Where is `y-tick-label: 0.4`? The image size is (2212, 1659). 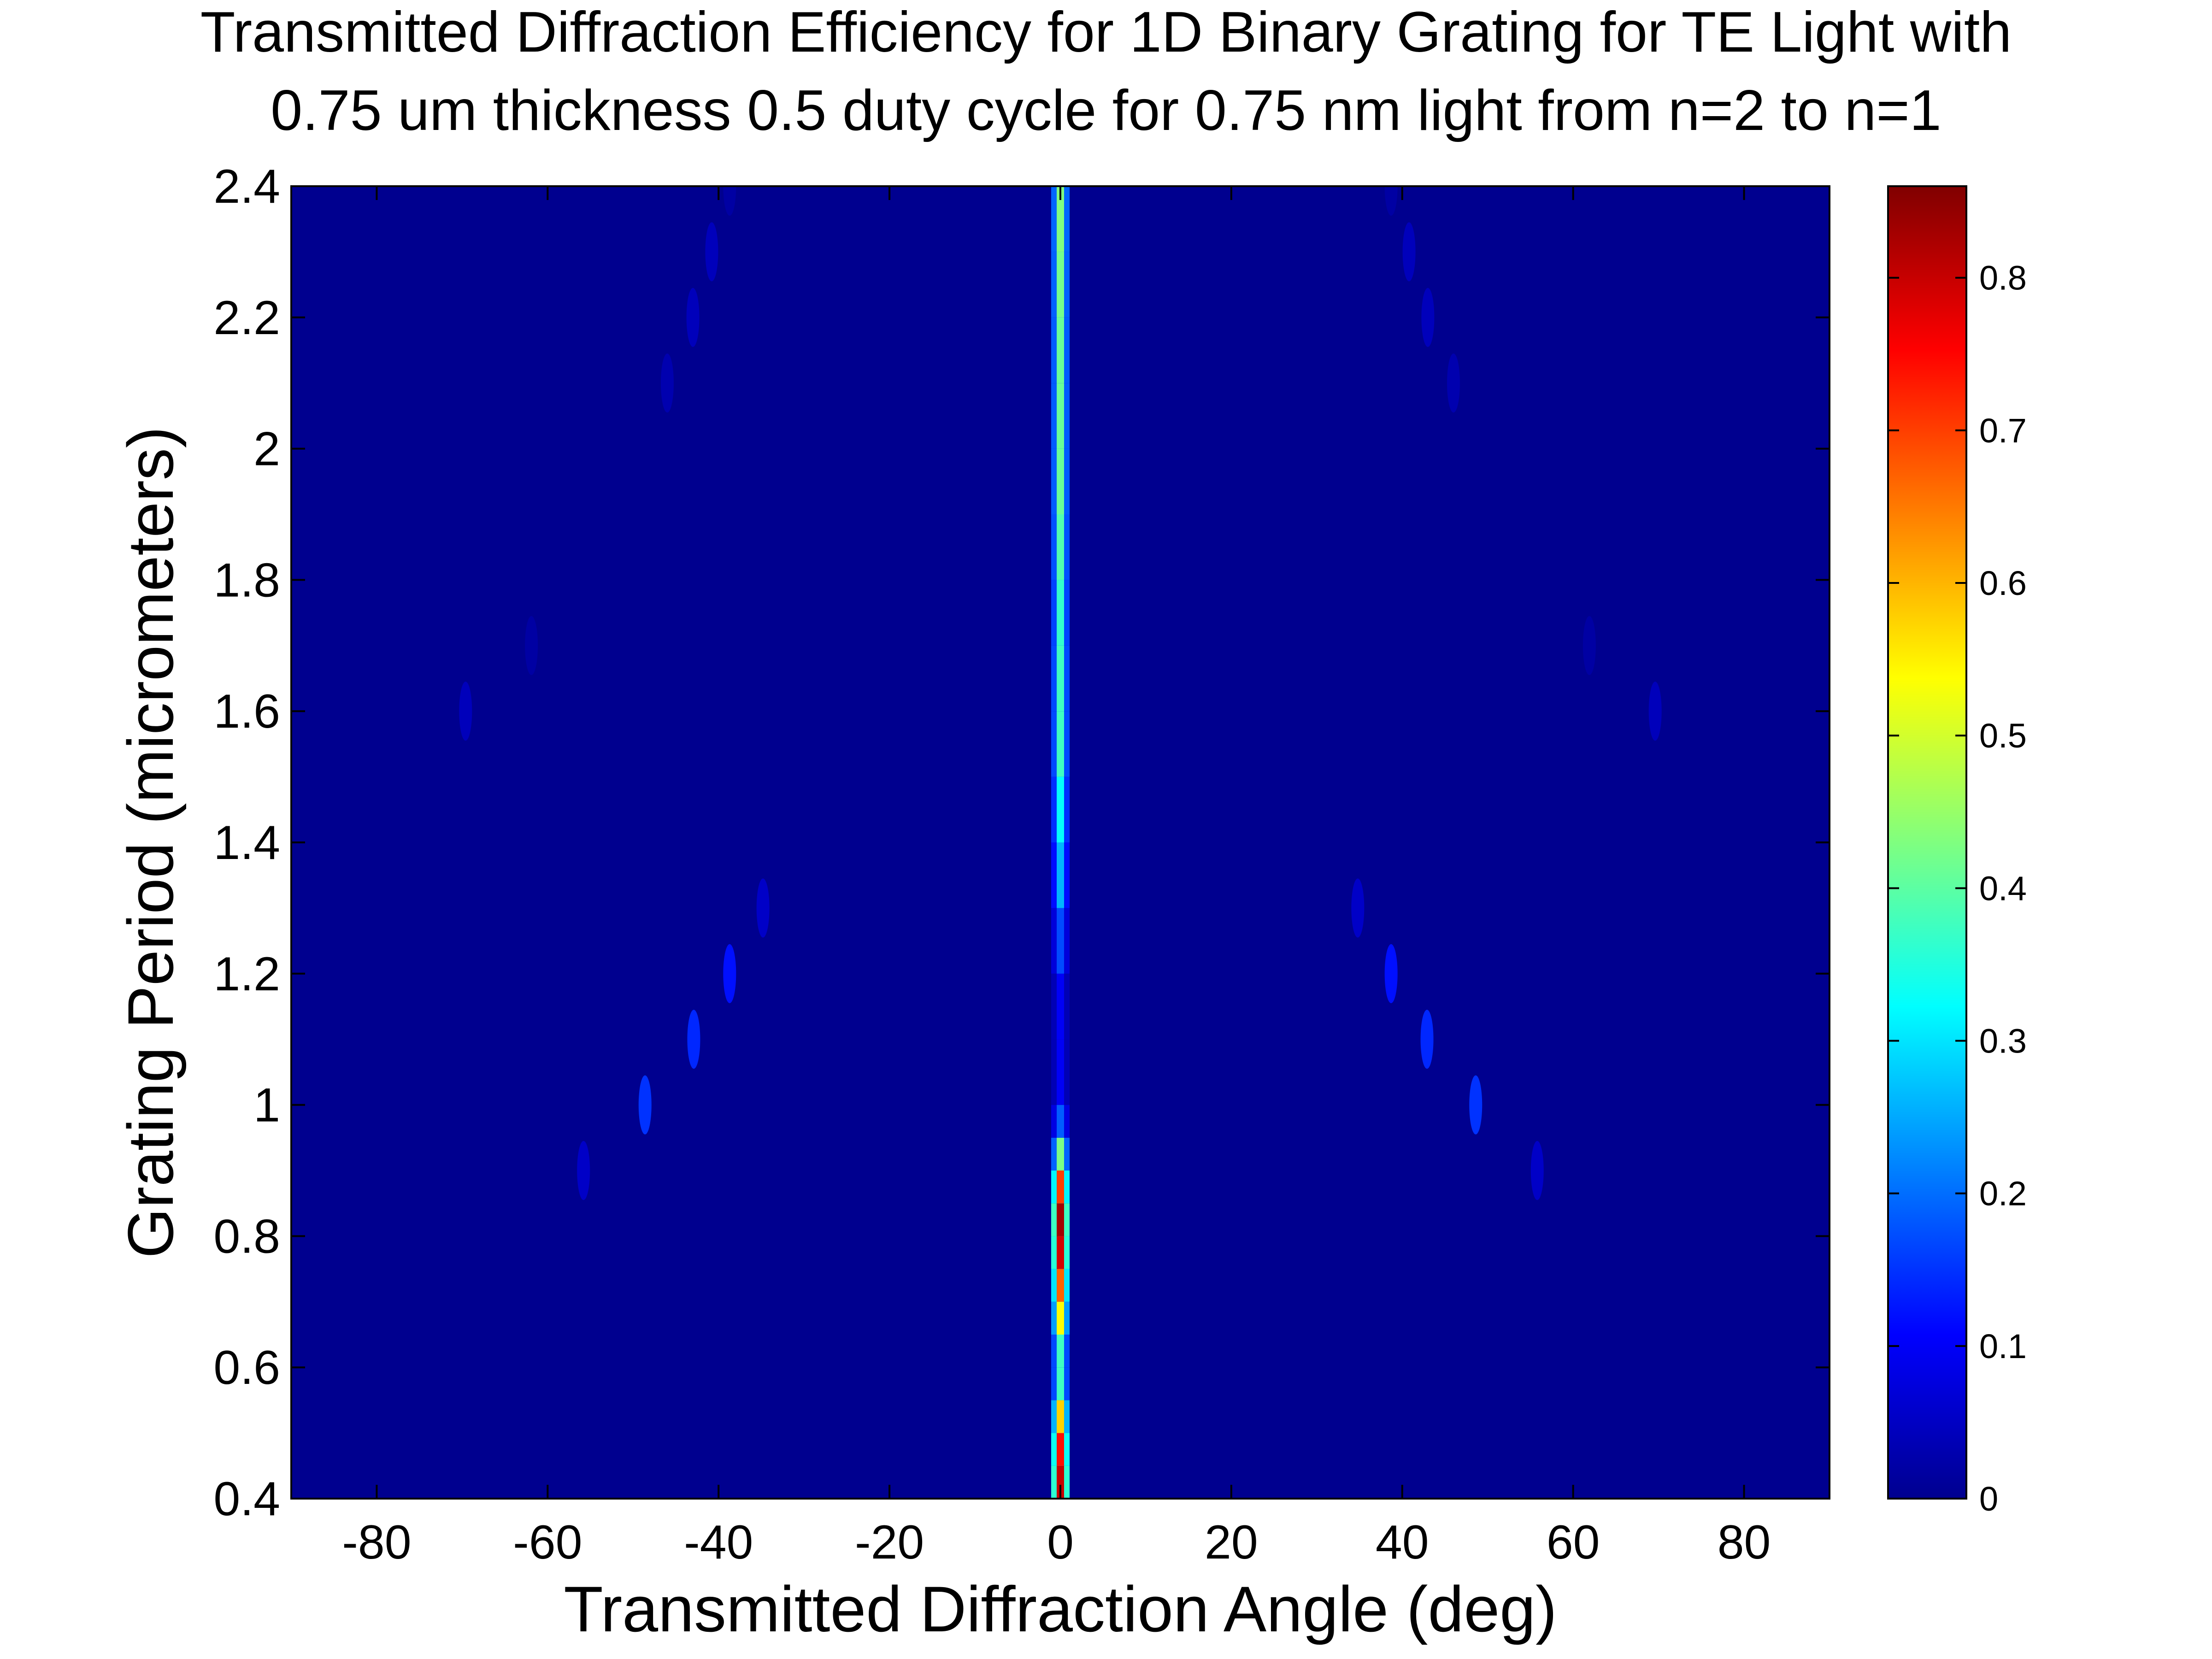 y-tick-label: 0.4 is located at coordinates (246, 1499).